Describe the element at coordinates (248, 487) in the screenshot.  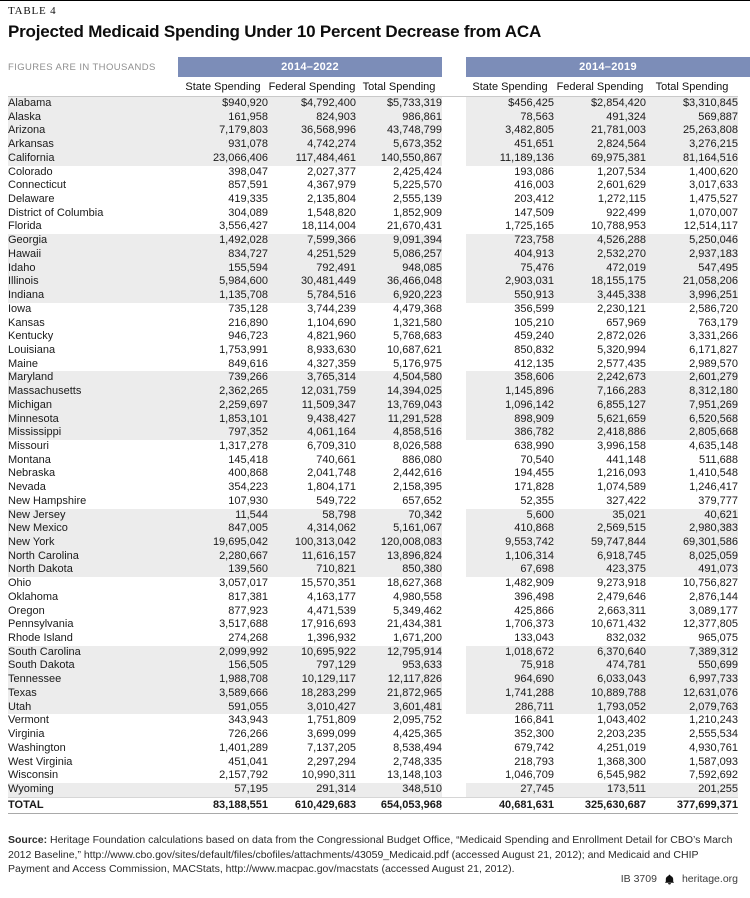
I see `spending-value-cell: 354,223` at that location.